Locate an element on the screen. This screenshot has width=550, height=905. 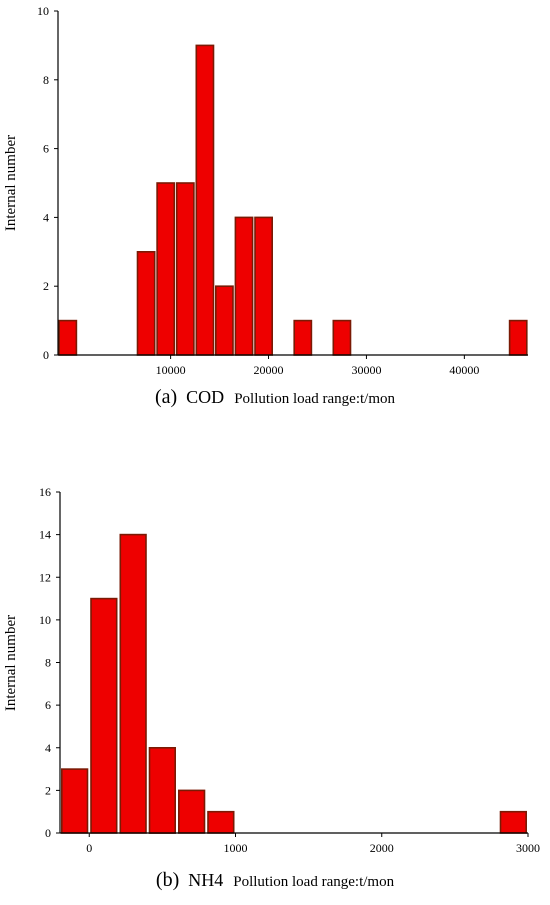
caption-b: (b) NH4 Pollution load range:t/mon is located at coordinates (275, 880).